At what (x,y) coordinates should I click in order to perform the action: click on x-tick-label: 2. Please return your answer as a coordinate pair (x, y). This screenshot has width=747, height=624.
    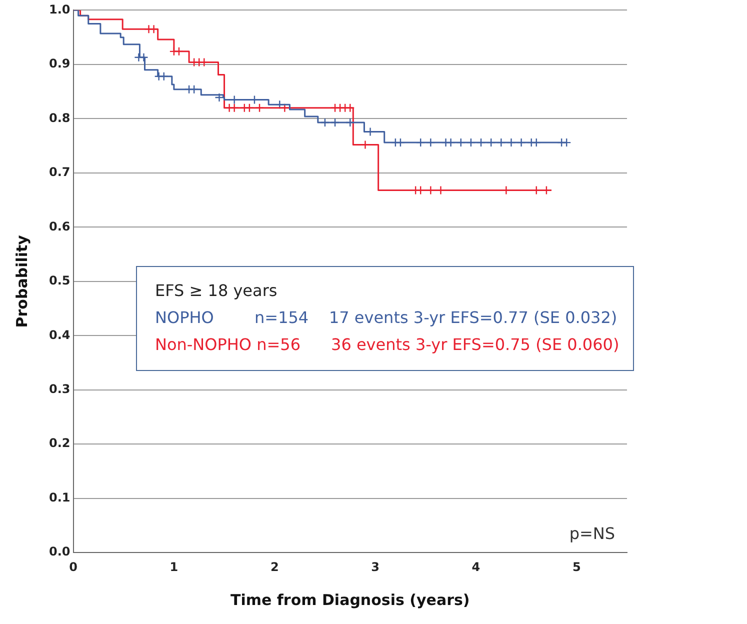
    Looking at the image, I should click on (274, 567).